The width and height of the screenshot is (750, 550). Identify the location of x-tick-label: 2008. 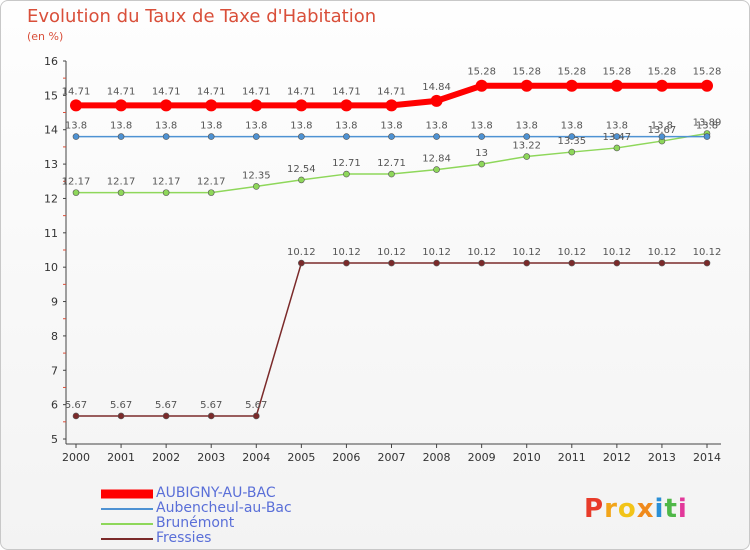
(437, 457).